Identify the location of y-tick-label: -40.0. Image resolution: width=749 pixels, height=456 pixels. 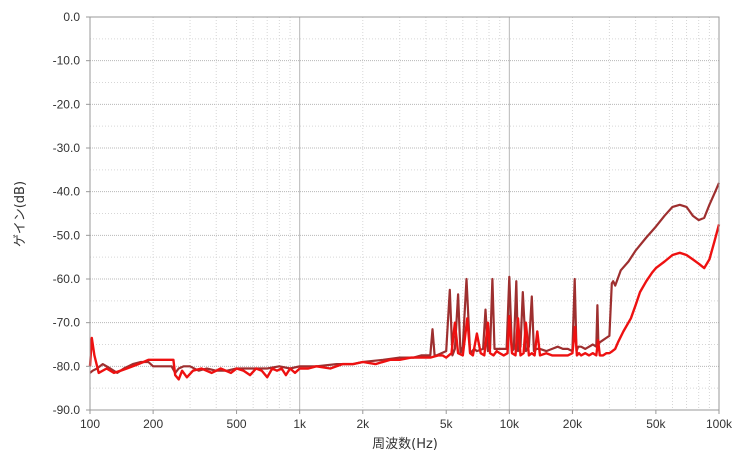
(67, 192).